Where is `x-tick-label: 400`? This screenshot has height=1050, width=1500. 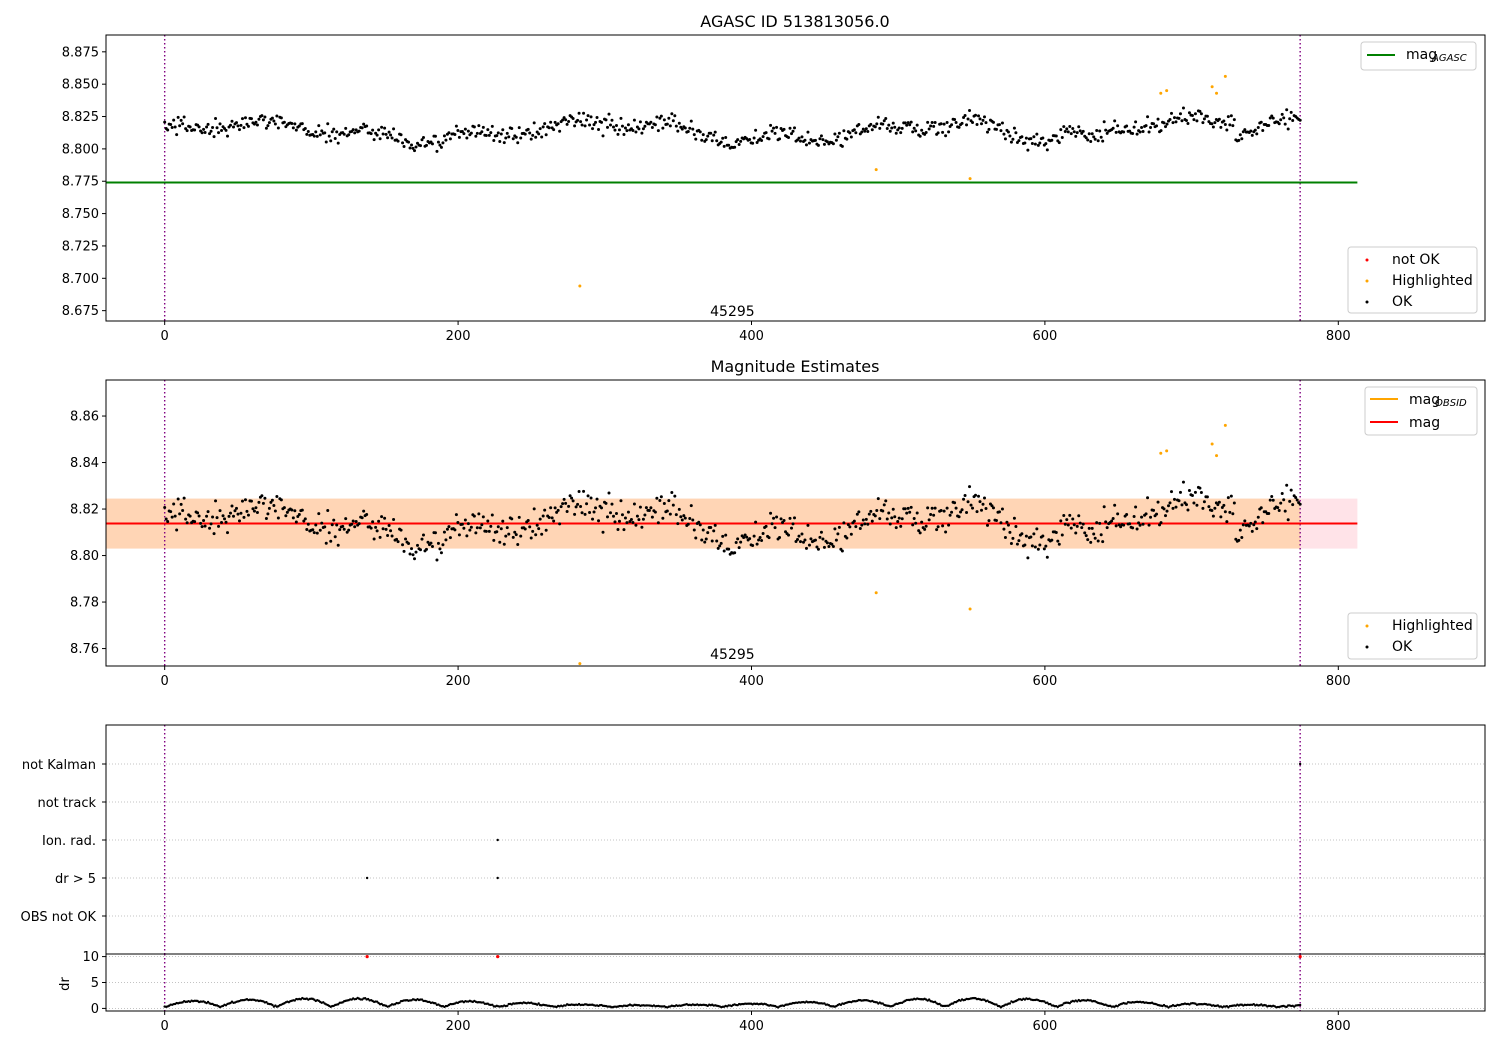 x-tick-label: 400 is located at coordinates (751, 336).